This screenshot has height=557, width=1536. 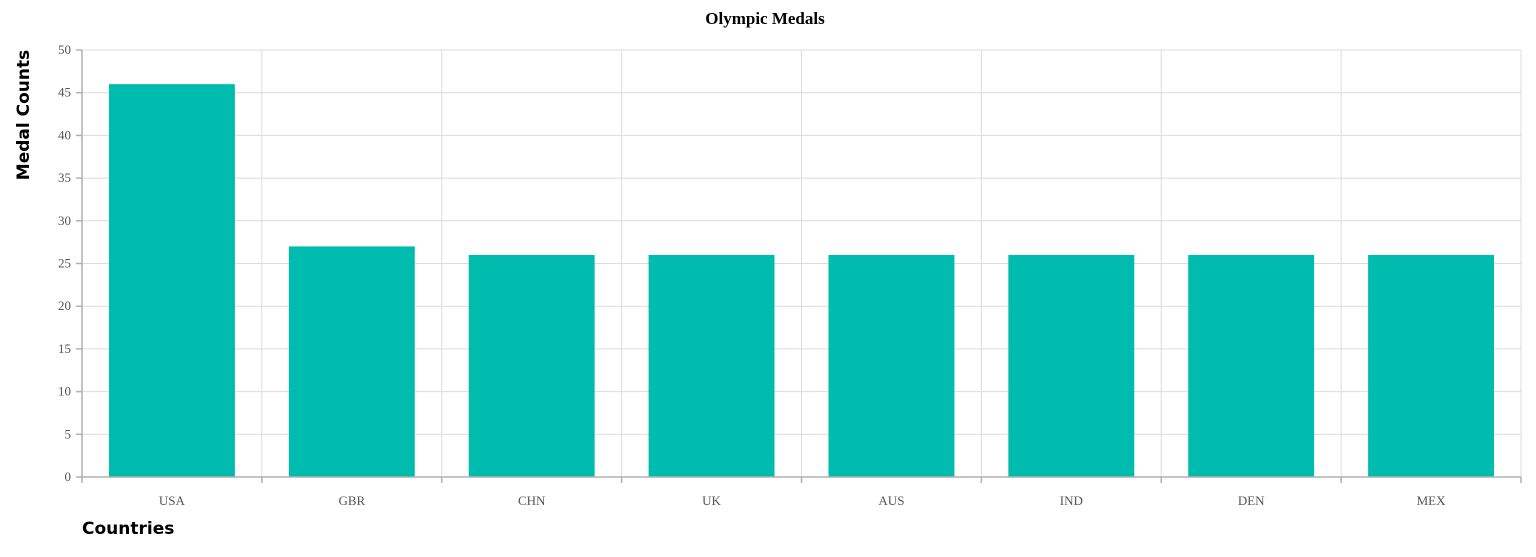 I want to click on y-tick-labels: 0 5 10 15 20 25 30 35 40 45 50, so click(x=64, y=263).